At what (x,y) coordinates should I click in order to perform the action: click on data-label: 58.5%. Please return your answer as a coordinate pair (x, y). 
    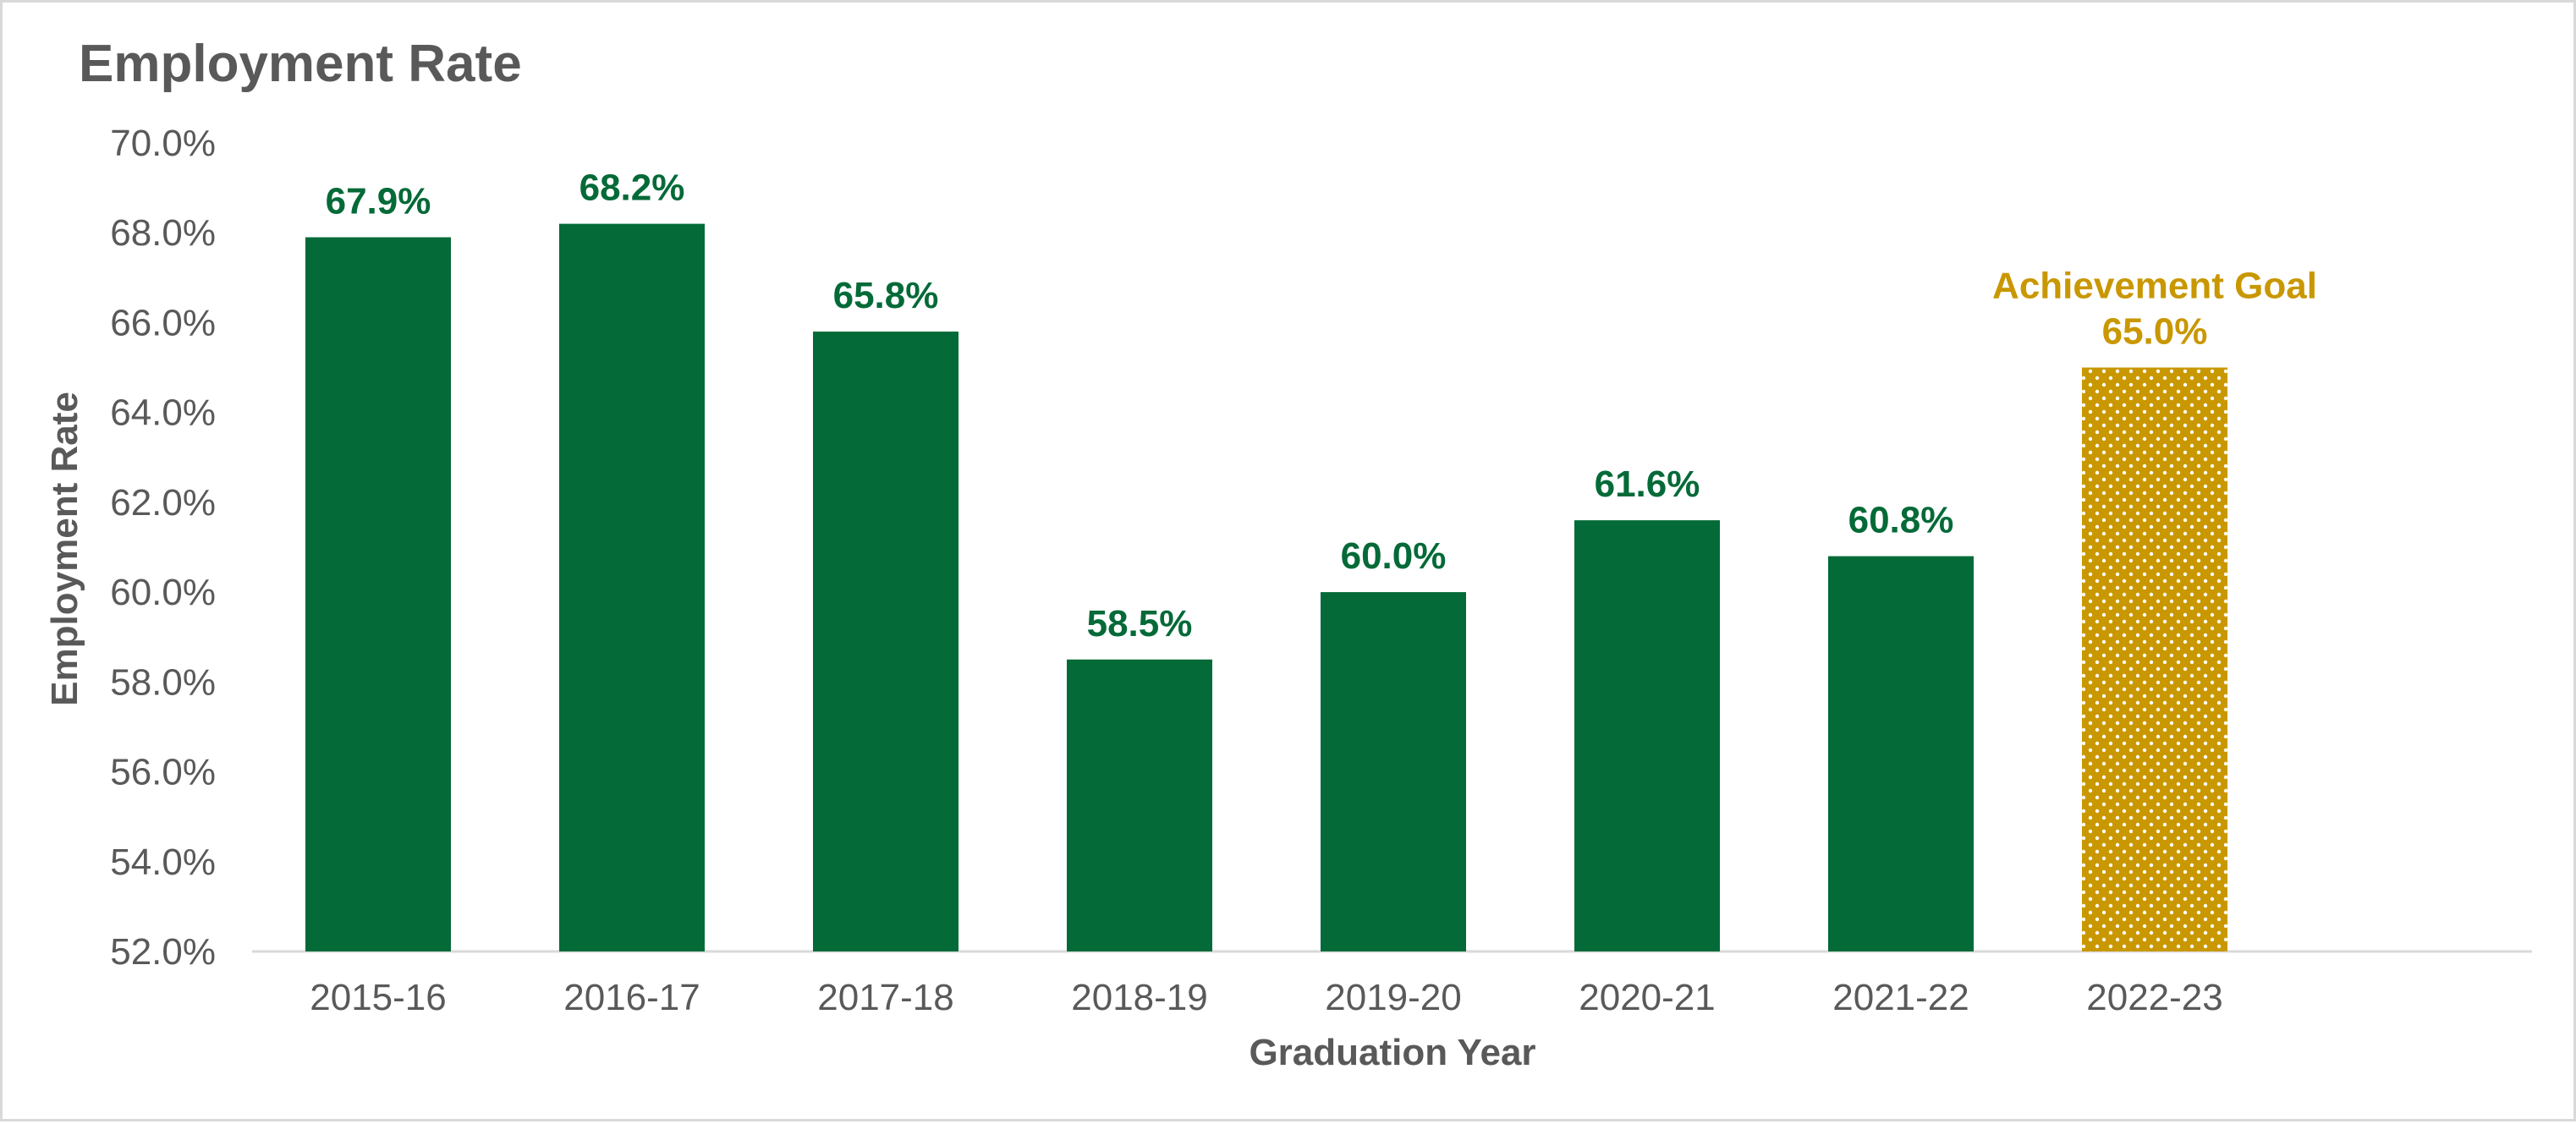
    Looking at the image, I should click on (1140, 623).